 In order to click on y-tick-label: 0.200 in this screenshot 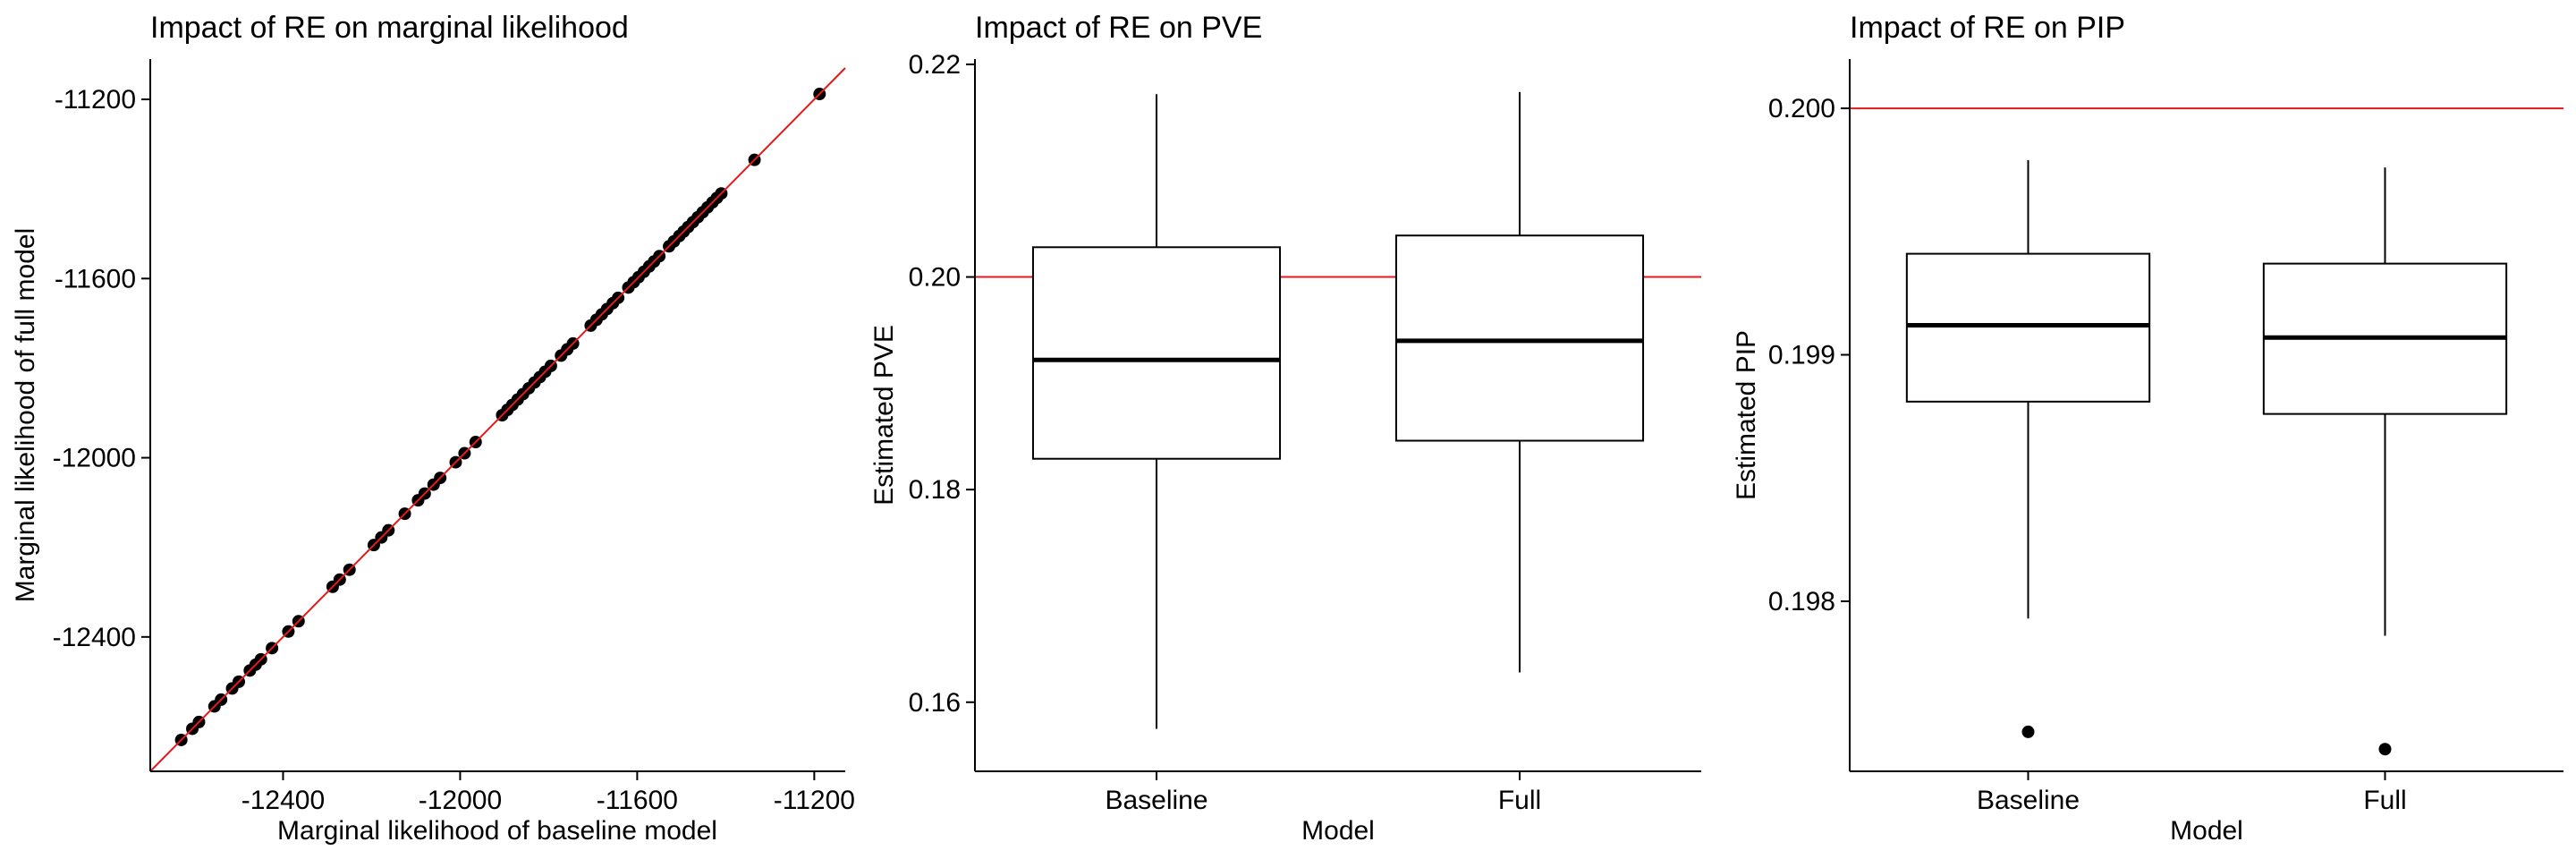, I will do `click(1801, 108)`.